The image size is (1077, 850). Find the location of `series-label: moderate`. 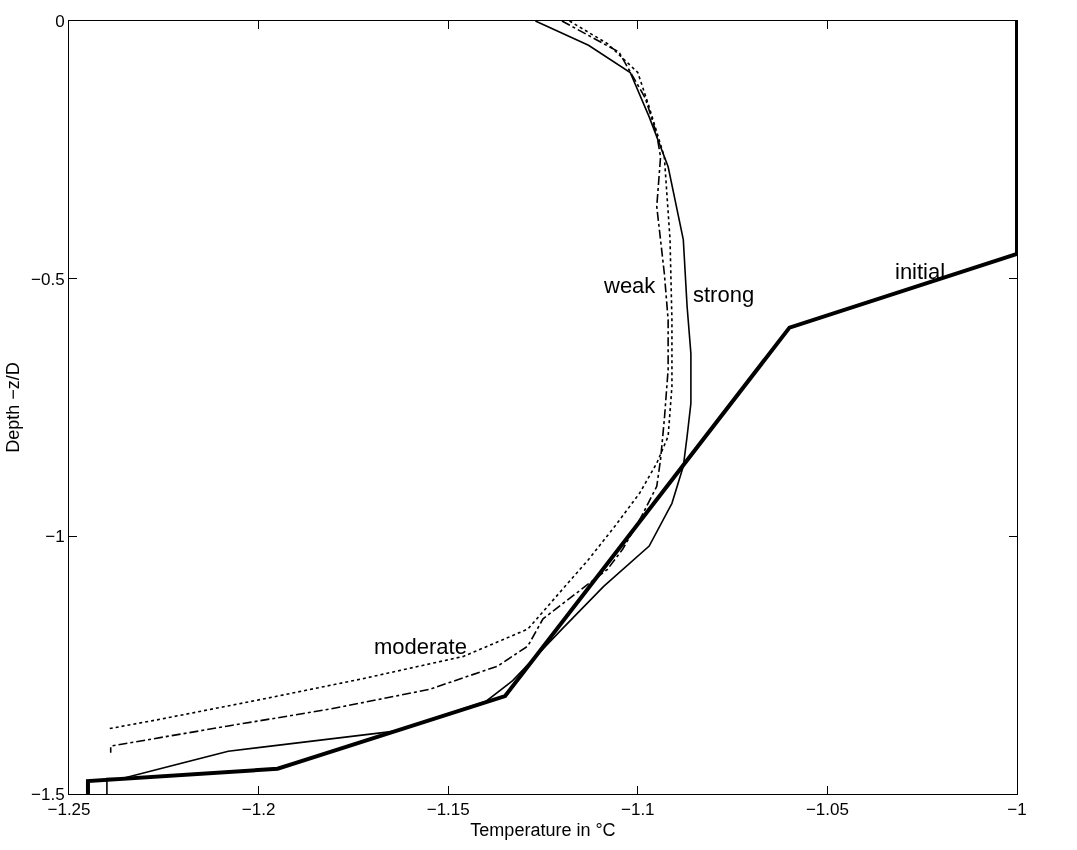

series-label: moderate is located at coordinates (420, 646).